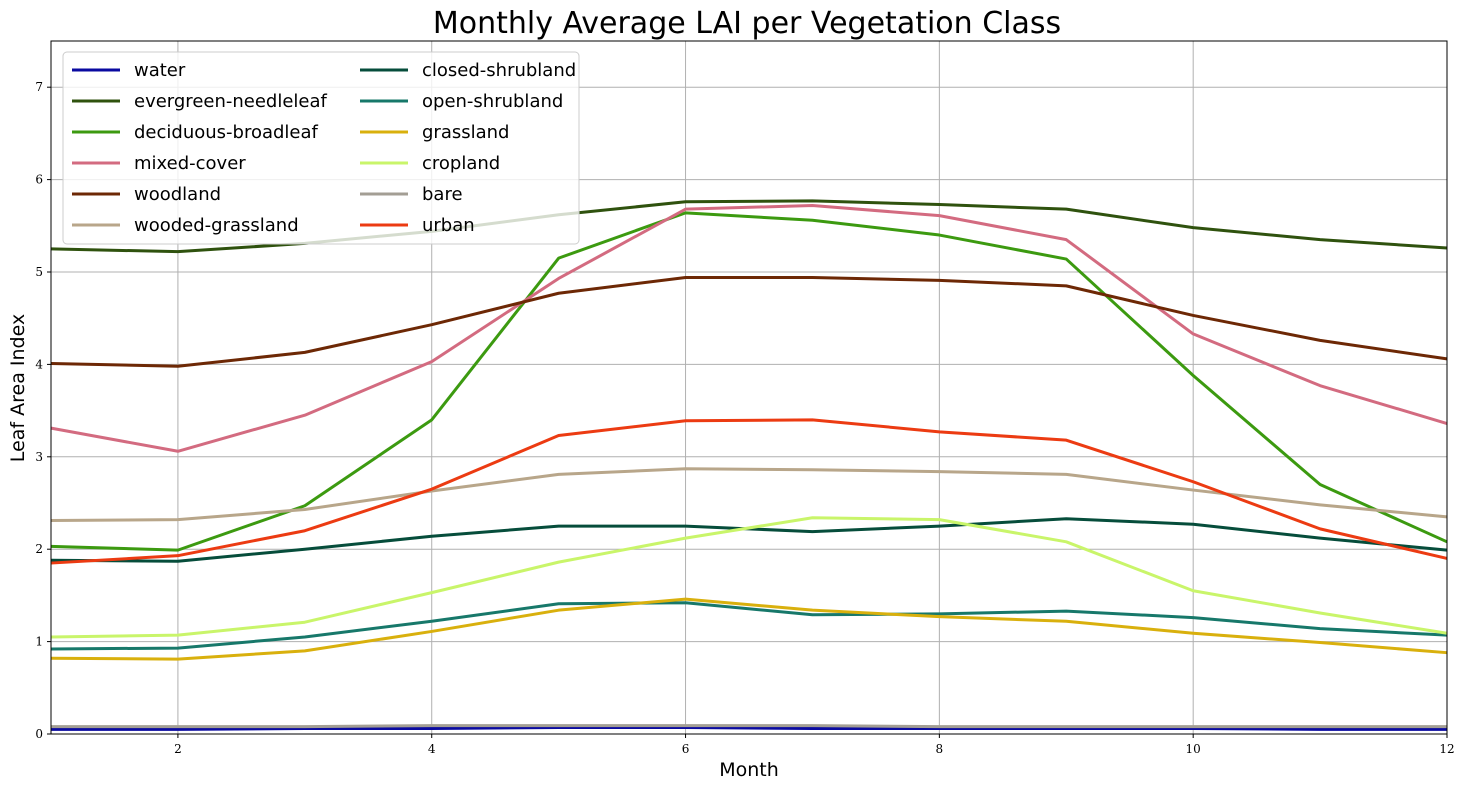 The height and width of the screenshot is (791, 1463). Describe the element at coordinates (39, 87) in the screenshot. I see `y-tick-label: 7` at that location.